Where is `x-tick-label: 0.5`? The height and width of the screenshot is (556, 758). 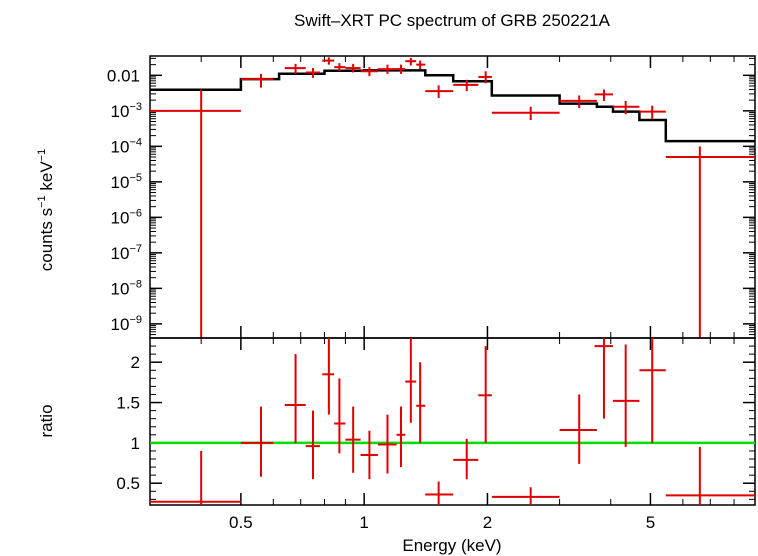
x-tick-label: 0.5 is located at coordinates (241, 522).